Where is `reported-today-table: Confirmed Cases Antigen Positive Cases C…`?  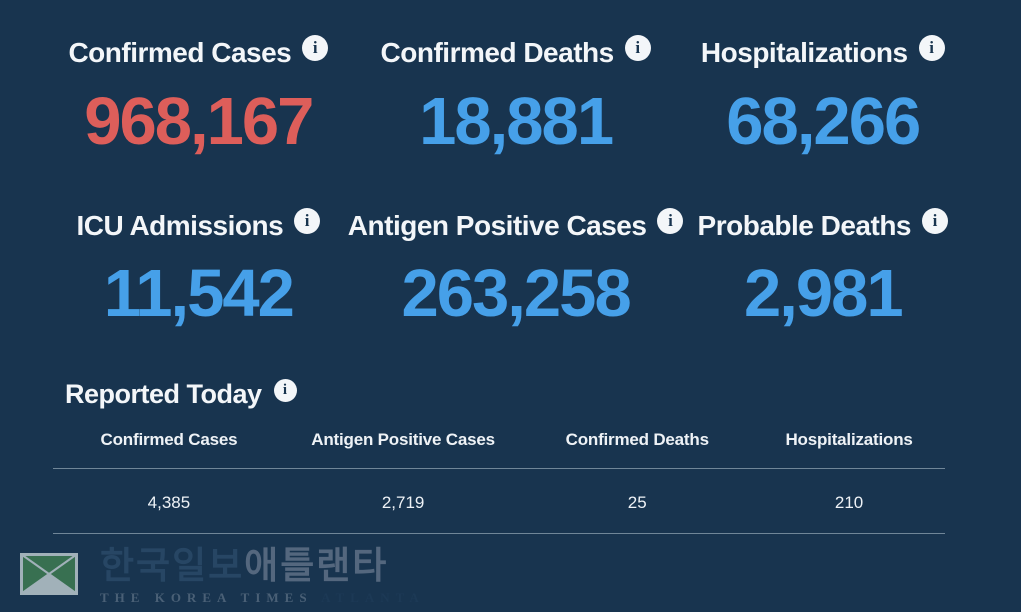
reported-today-table: Confirmed Cases Antigen Positive Cases C… is located at coordinates (499, 482).